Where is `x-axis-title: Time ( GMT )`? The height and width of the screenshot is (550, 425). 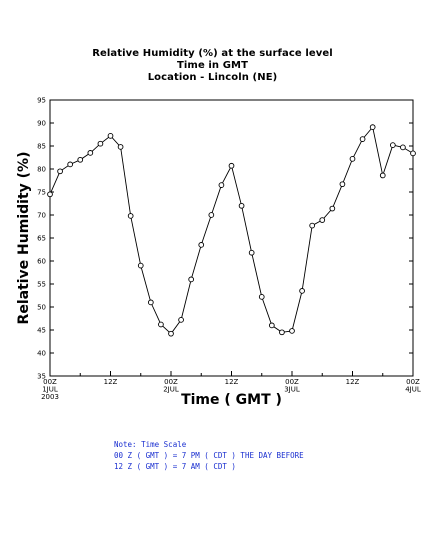
x-axis-title: Time ( GMT ) is located at coordinates (231, 400).